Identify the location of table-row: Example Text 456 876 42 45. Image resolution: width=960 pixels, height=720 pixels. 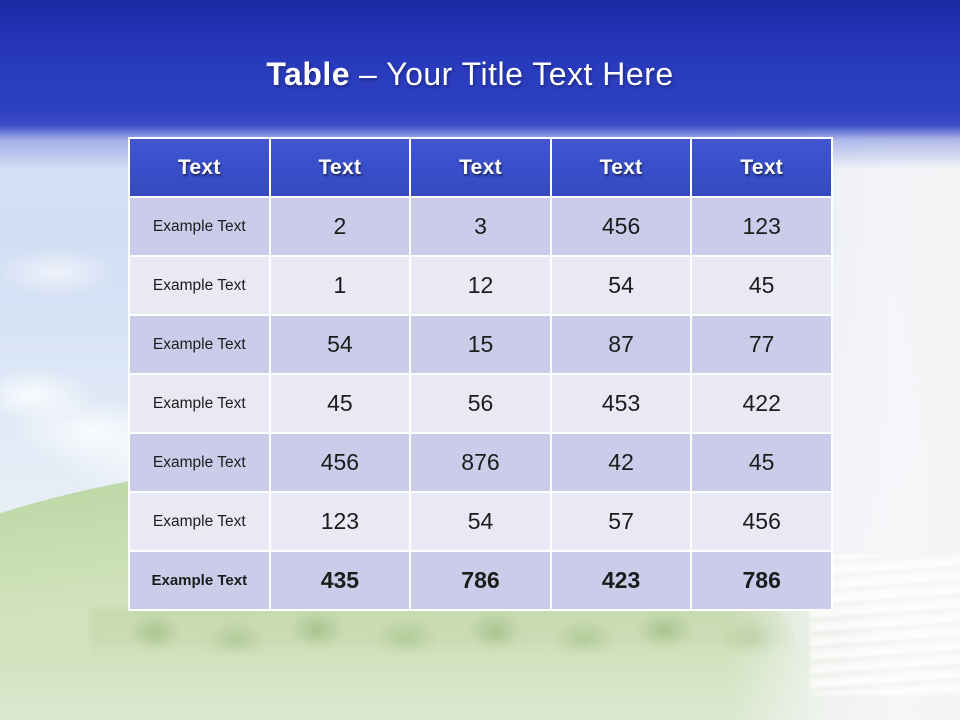
(480, 462).